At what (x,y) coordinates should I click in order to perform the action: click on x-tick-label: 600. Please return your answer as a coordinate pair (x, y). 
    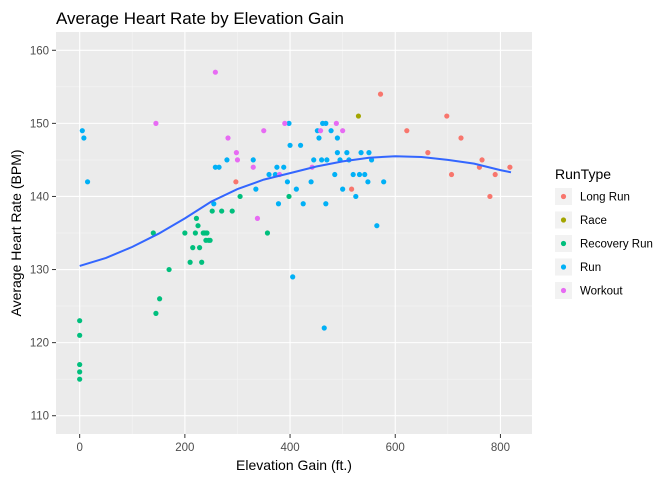
    Looking at the image, I should click on (395, 448).